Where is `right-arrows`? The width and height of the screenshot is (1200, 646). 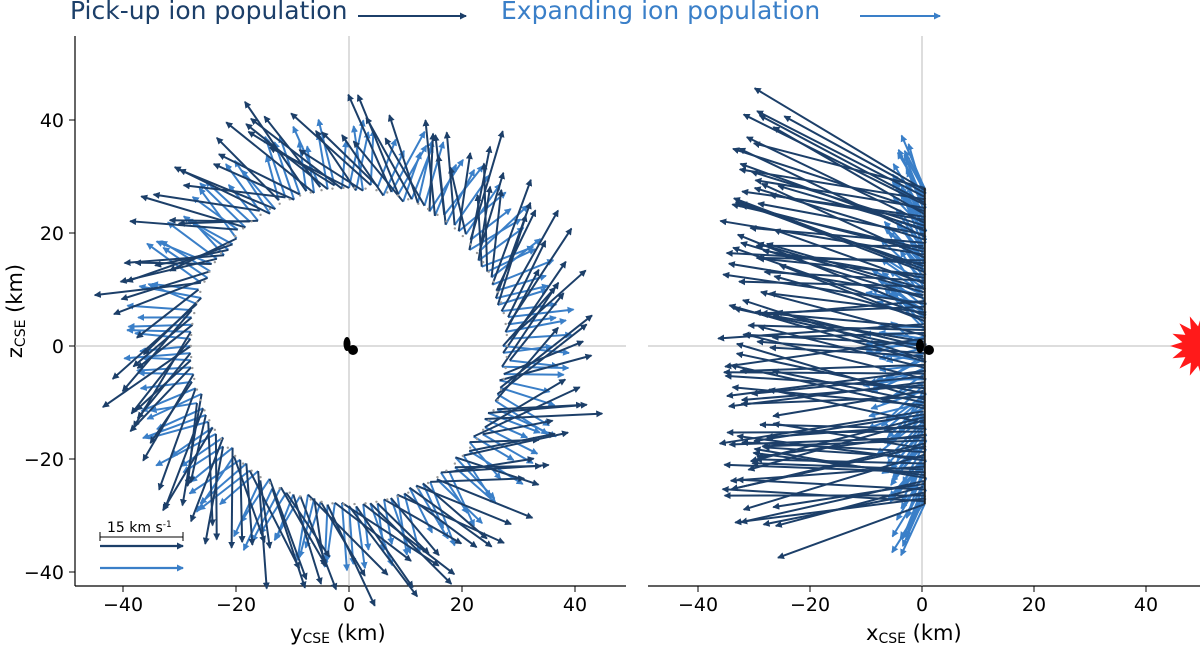 right-arrows is located at coordinates (822, 323).